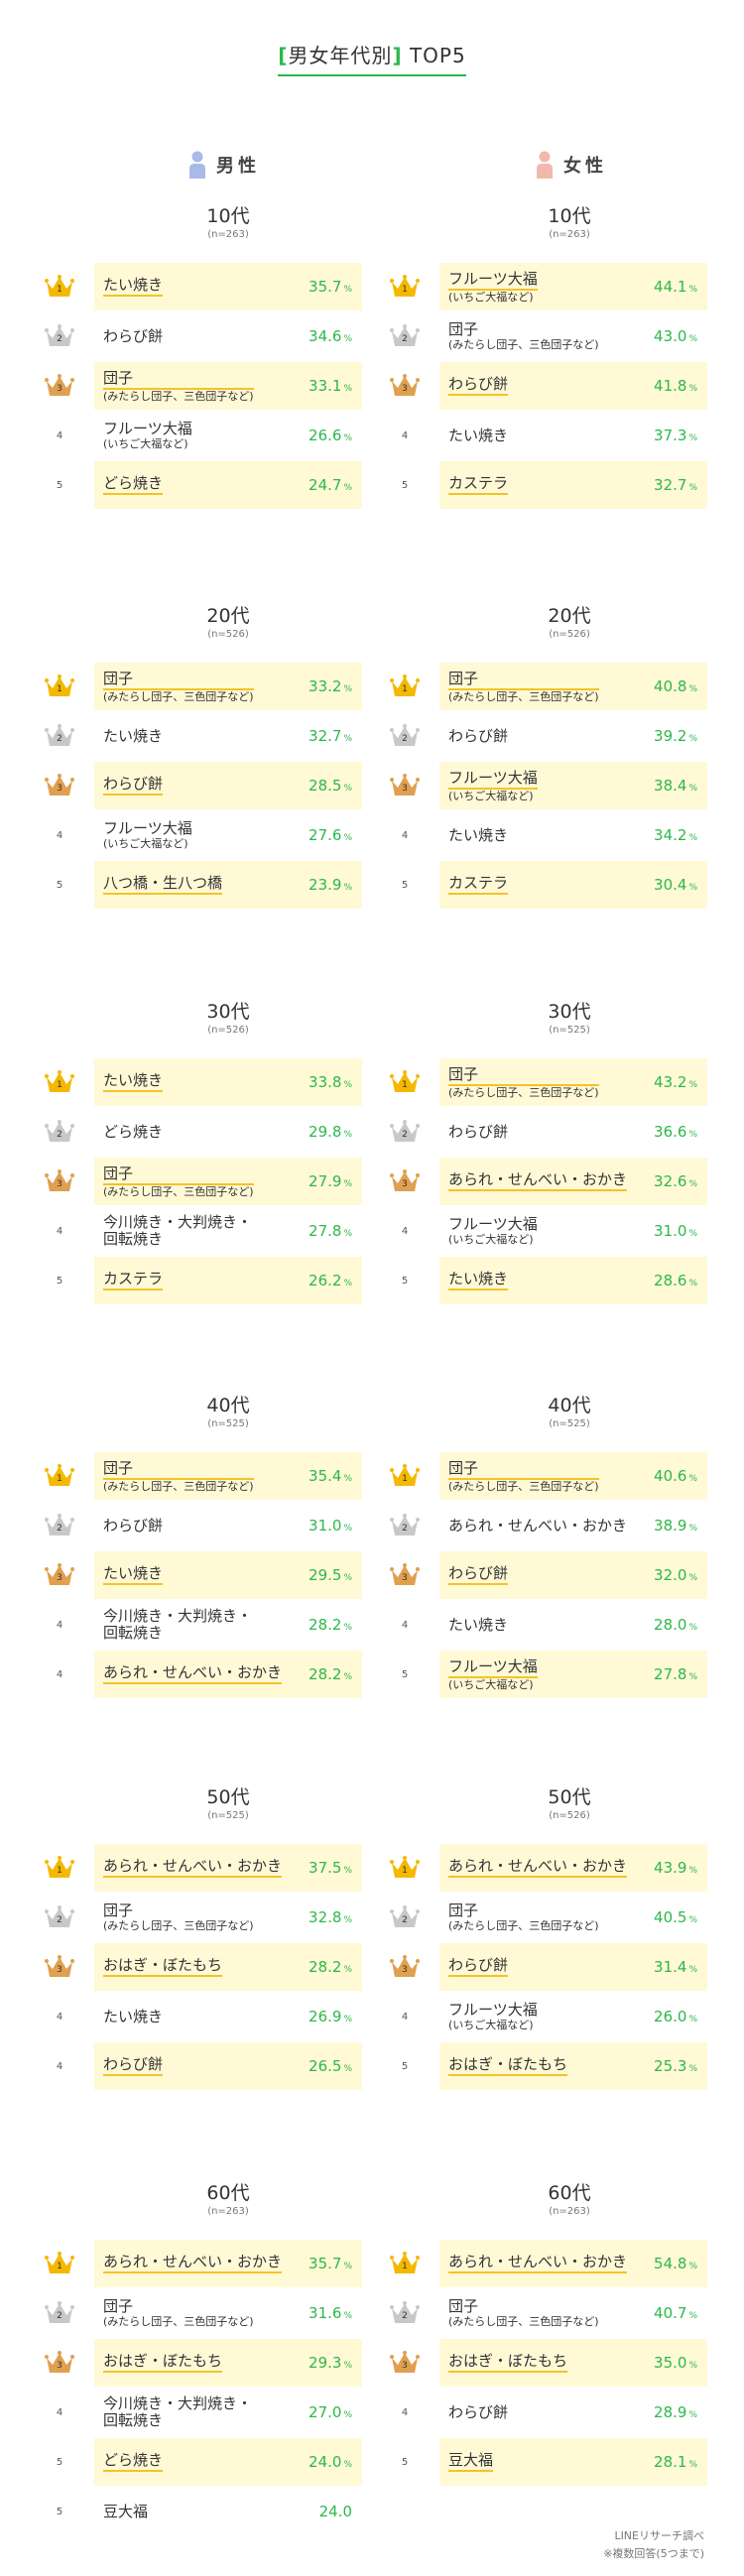 The height and width of the screenshot is (2576, 744). I want to click on rank-number: 1, so click(59, 1479).